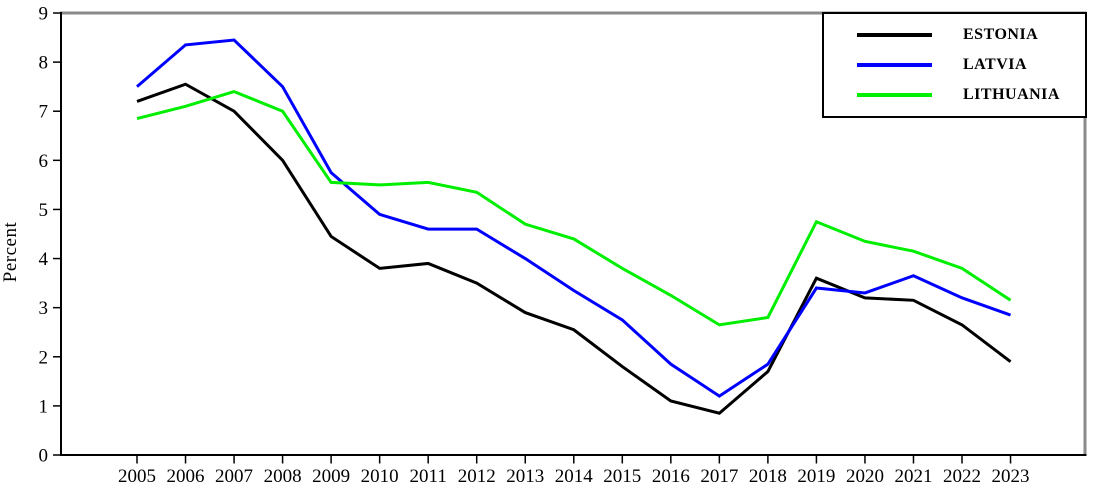 This screenshot has height=499, width=1096. What do you see at coordinates (913, 476) in the screenshot?
I see `x-tick-label: 2021` at bounding box center [913, 476].